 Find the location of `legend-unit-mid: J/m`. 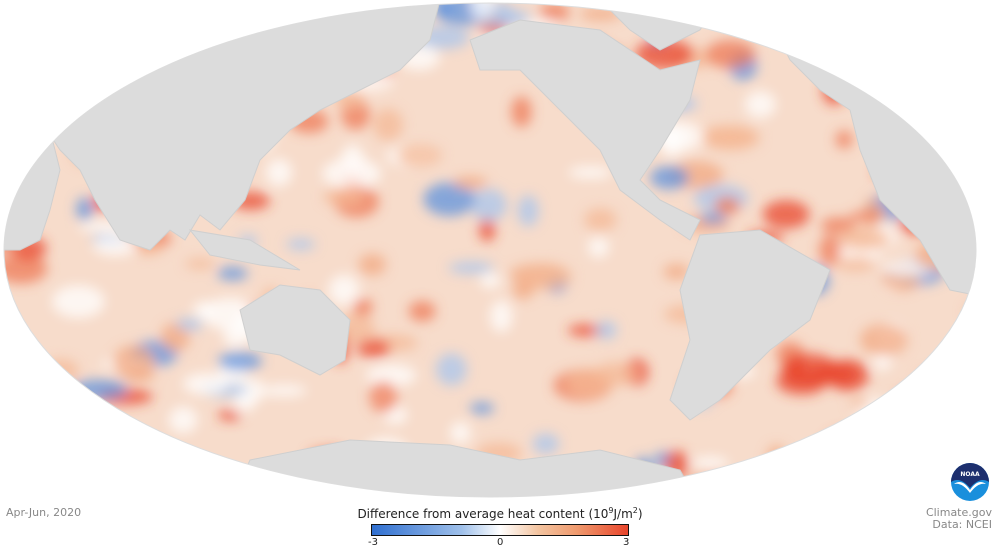

legend-unit-mid: J/m is located at coordinates (623, 514).